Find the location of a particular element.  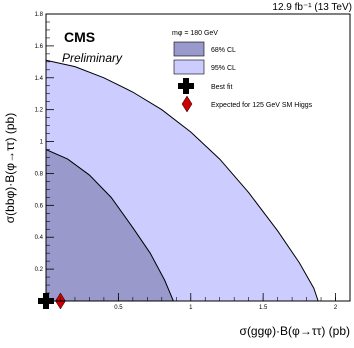

x-tick-label: 2 is located at coordinates (336, 308).